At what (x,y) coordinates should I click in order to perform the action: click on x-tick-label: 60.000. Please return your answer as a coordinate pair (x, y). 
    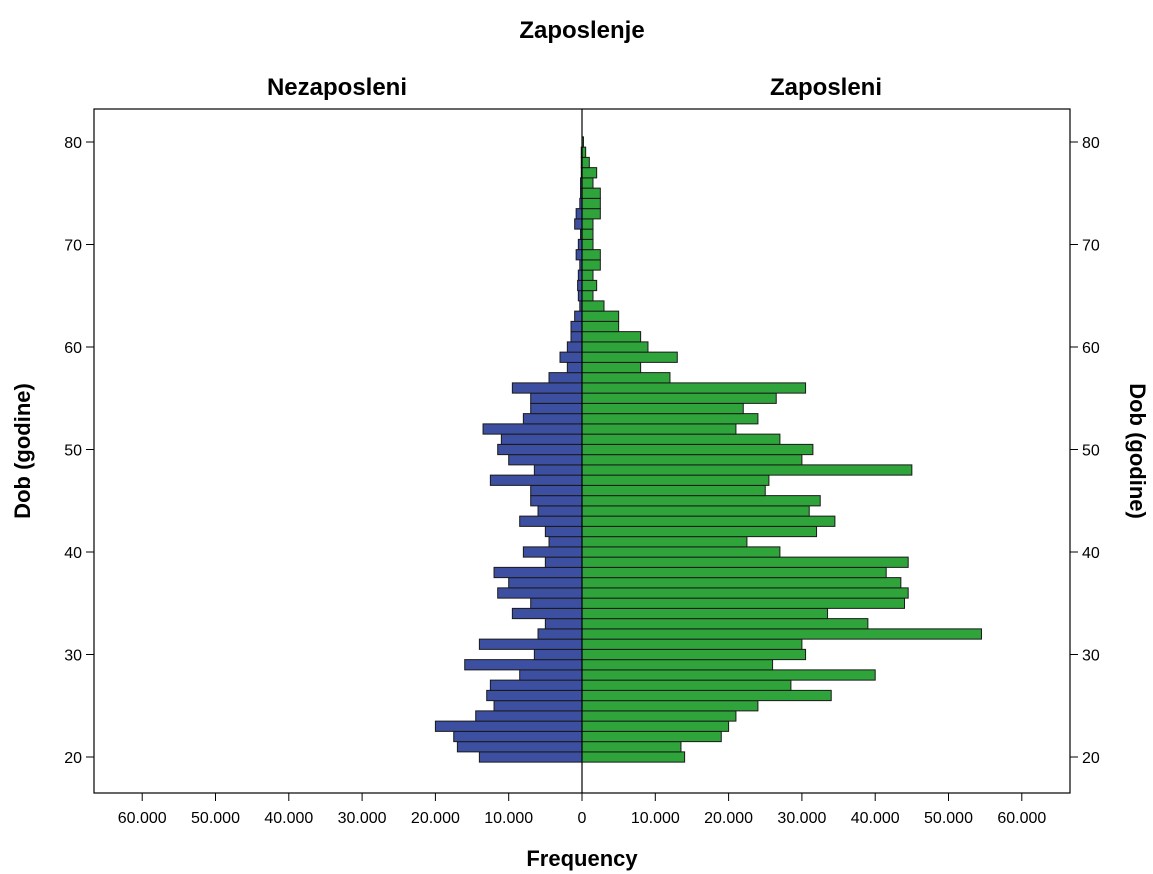
    Looking at the image, I should click on (142, 818).